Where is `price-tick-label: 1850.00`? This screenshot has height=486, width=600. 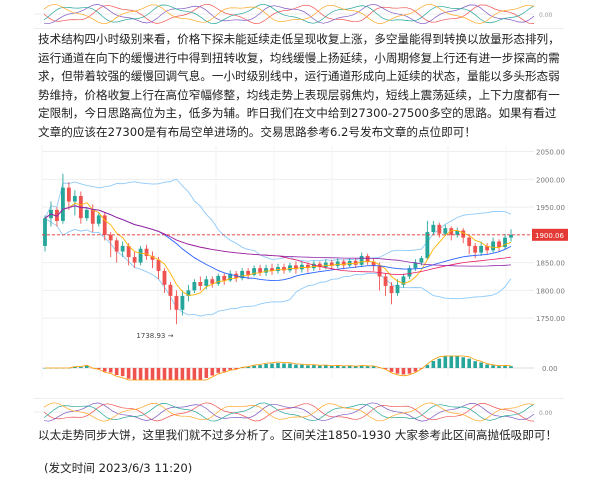
price-tick-label: 1850.00 is located at coordinates (550, 264).